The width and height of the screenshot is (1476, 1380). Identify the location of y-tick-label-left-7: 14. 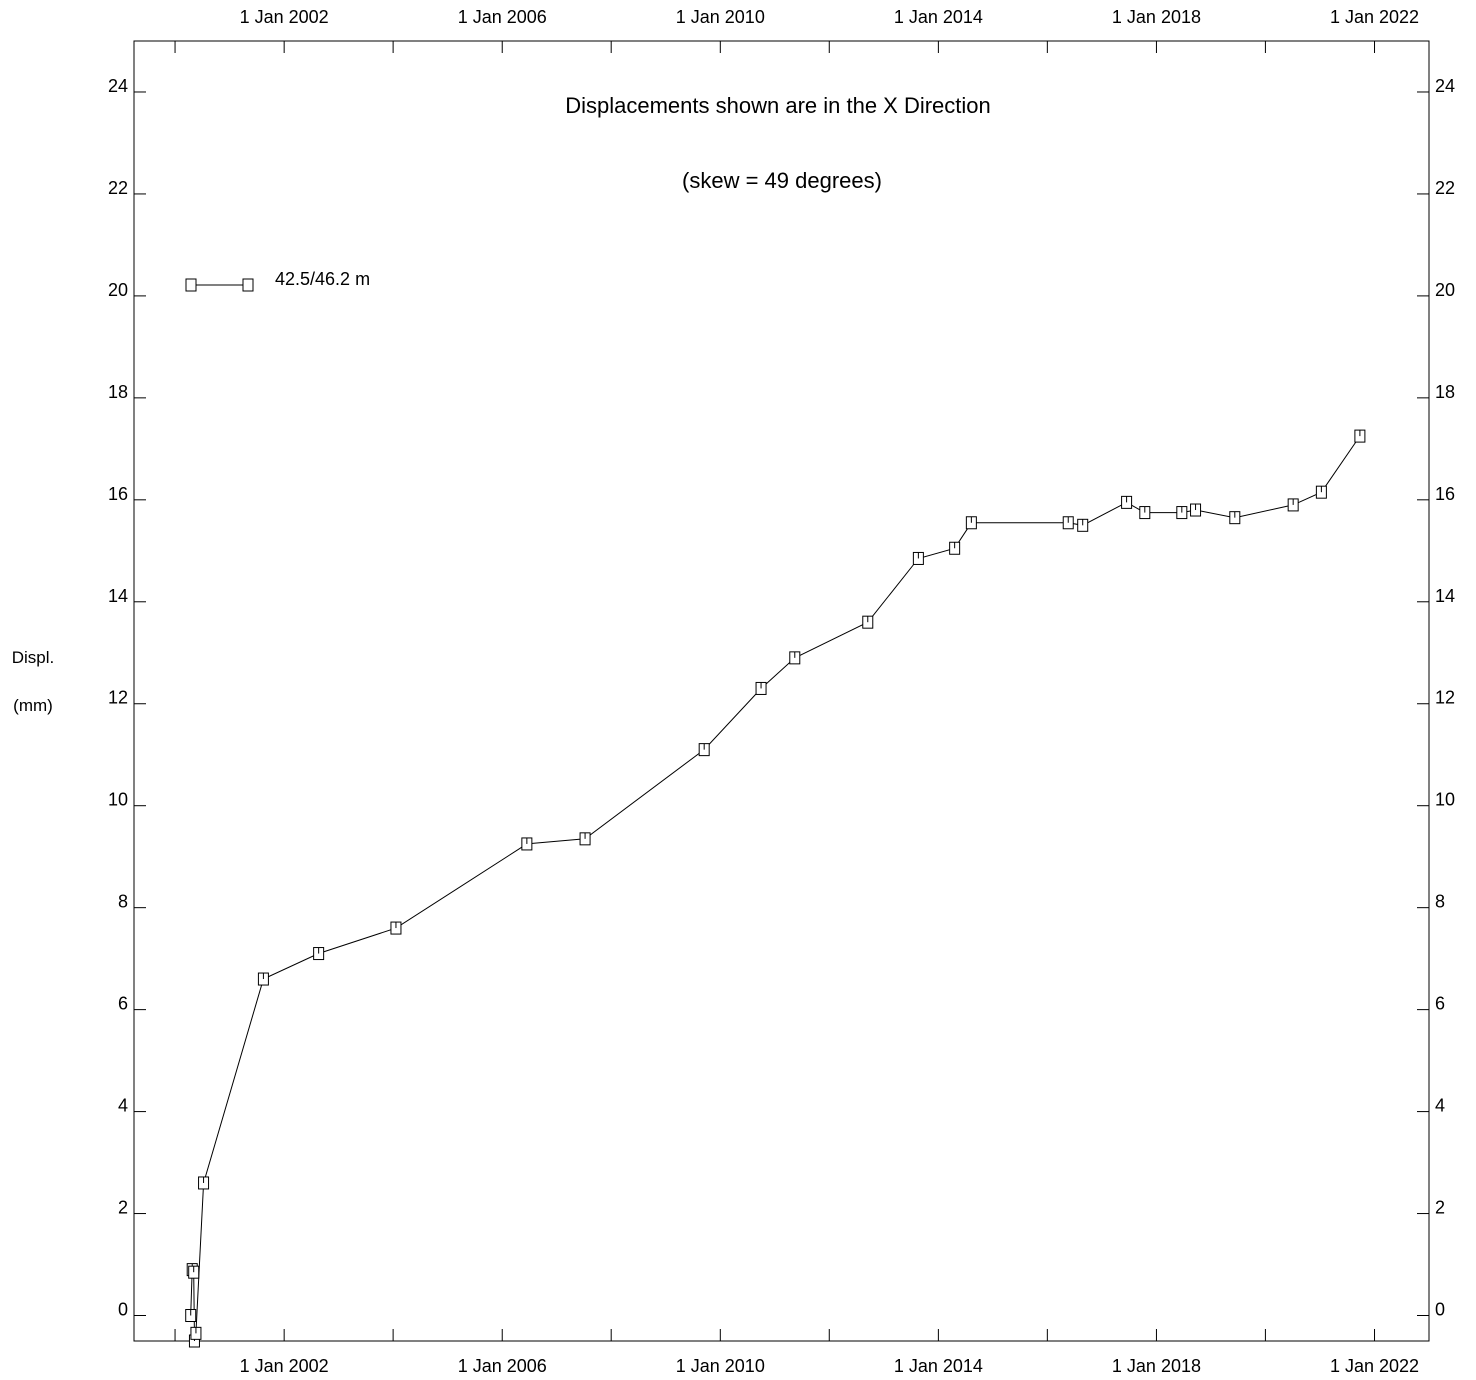
(118, 596).